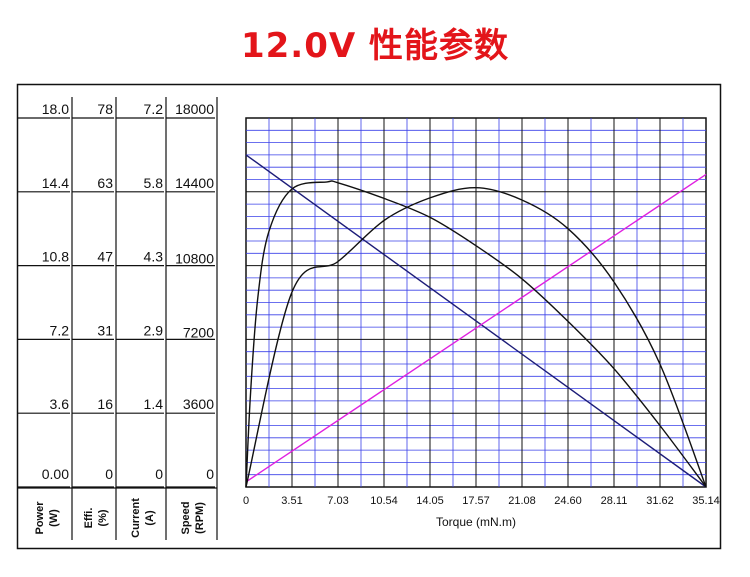  Describe the element at coordinates (476, 501) in the screenshot. I see `x-tick-label: 17.57` at that location.